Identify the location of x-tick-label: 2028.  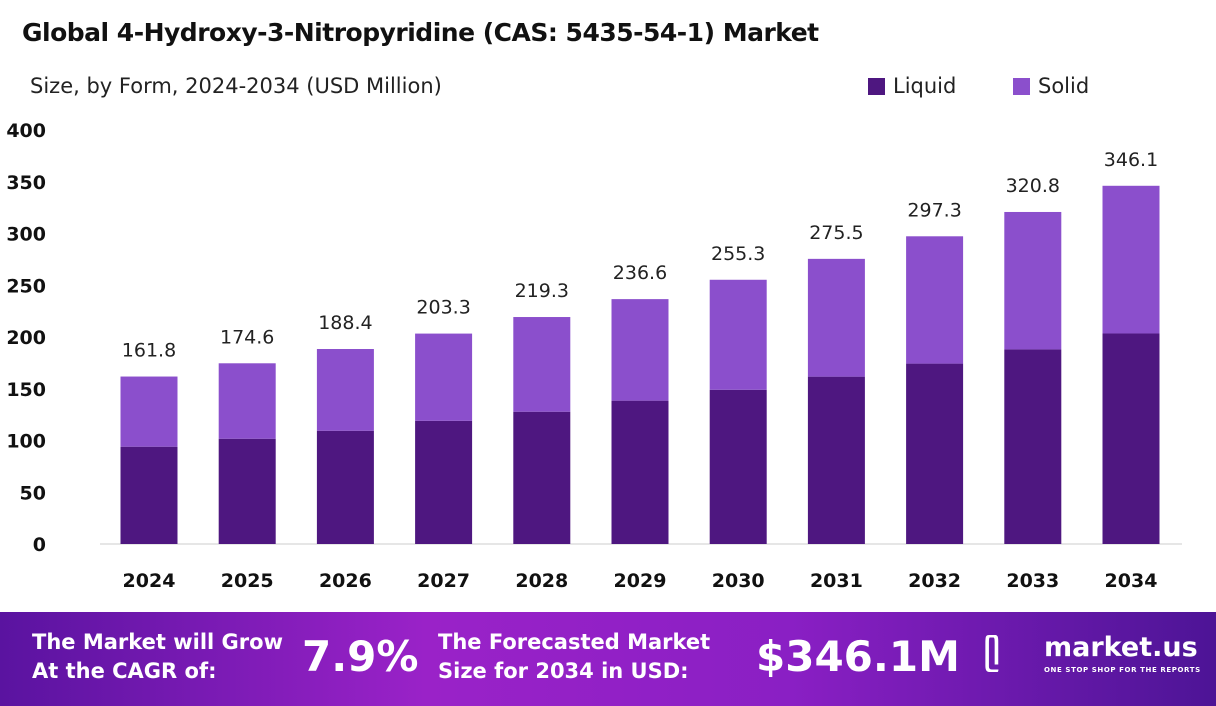
(541, 581).